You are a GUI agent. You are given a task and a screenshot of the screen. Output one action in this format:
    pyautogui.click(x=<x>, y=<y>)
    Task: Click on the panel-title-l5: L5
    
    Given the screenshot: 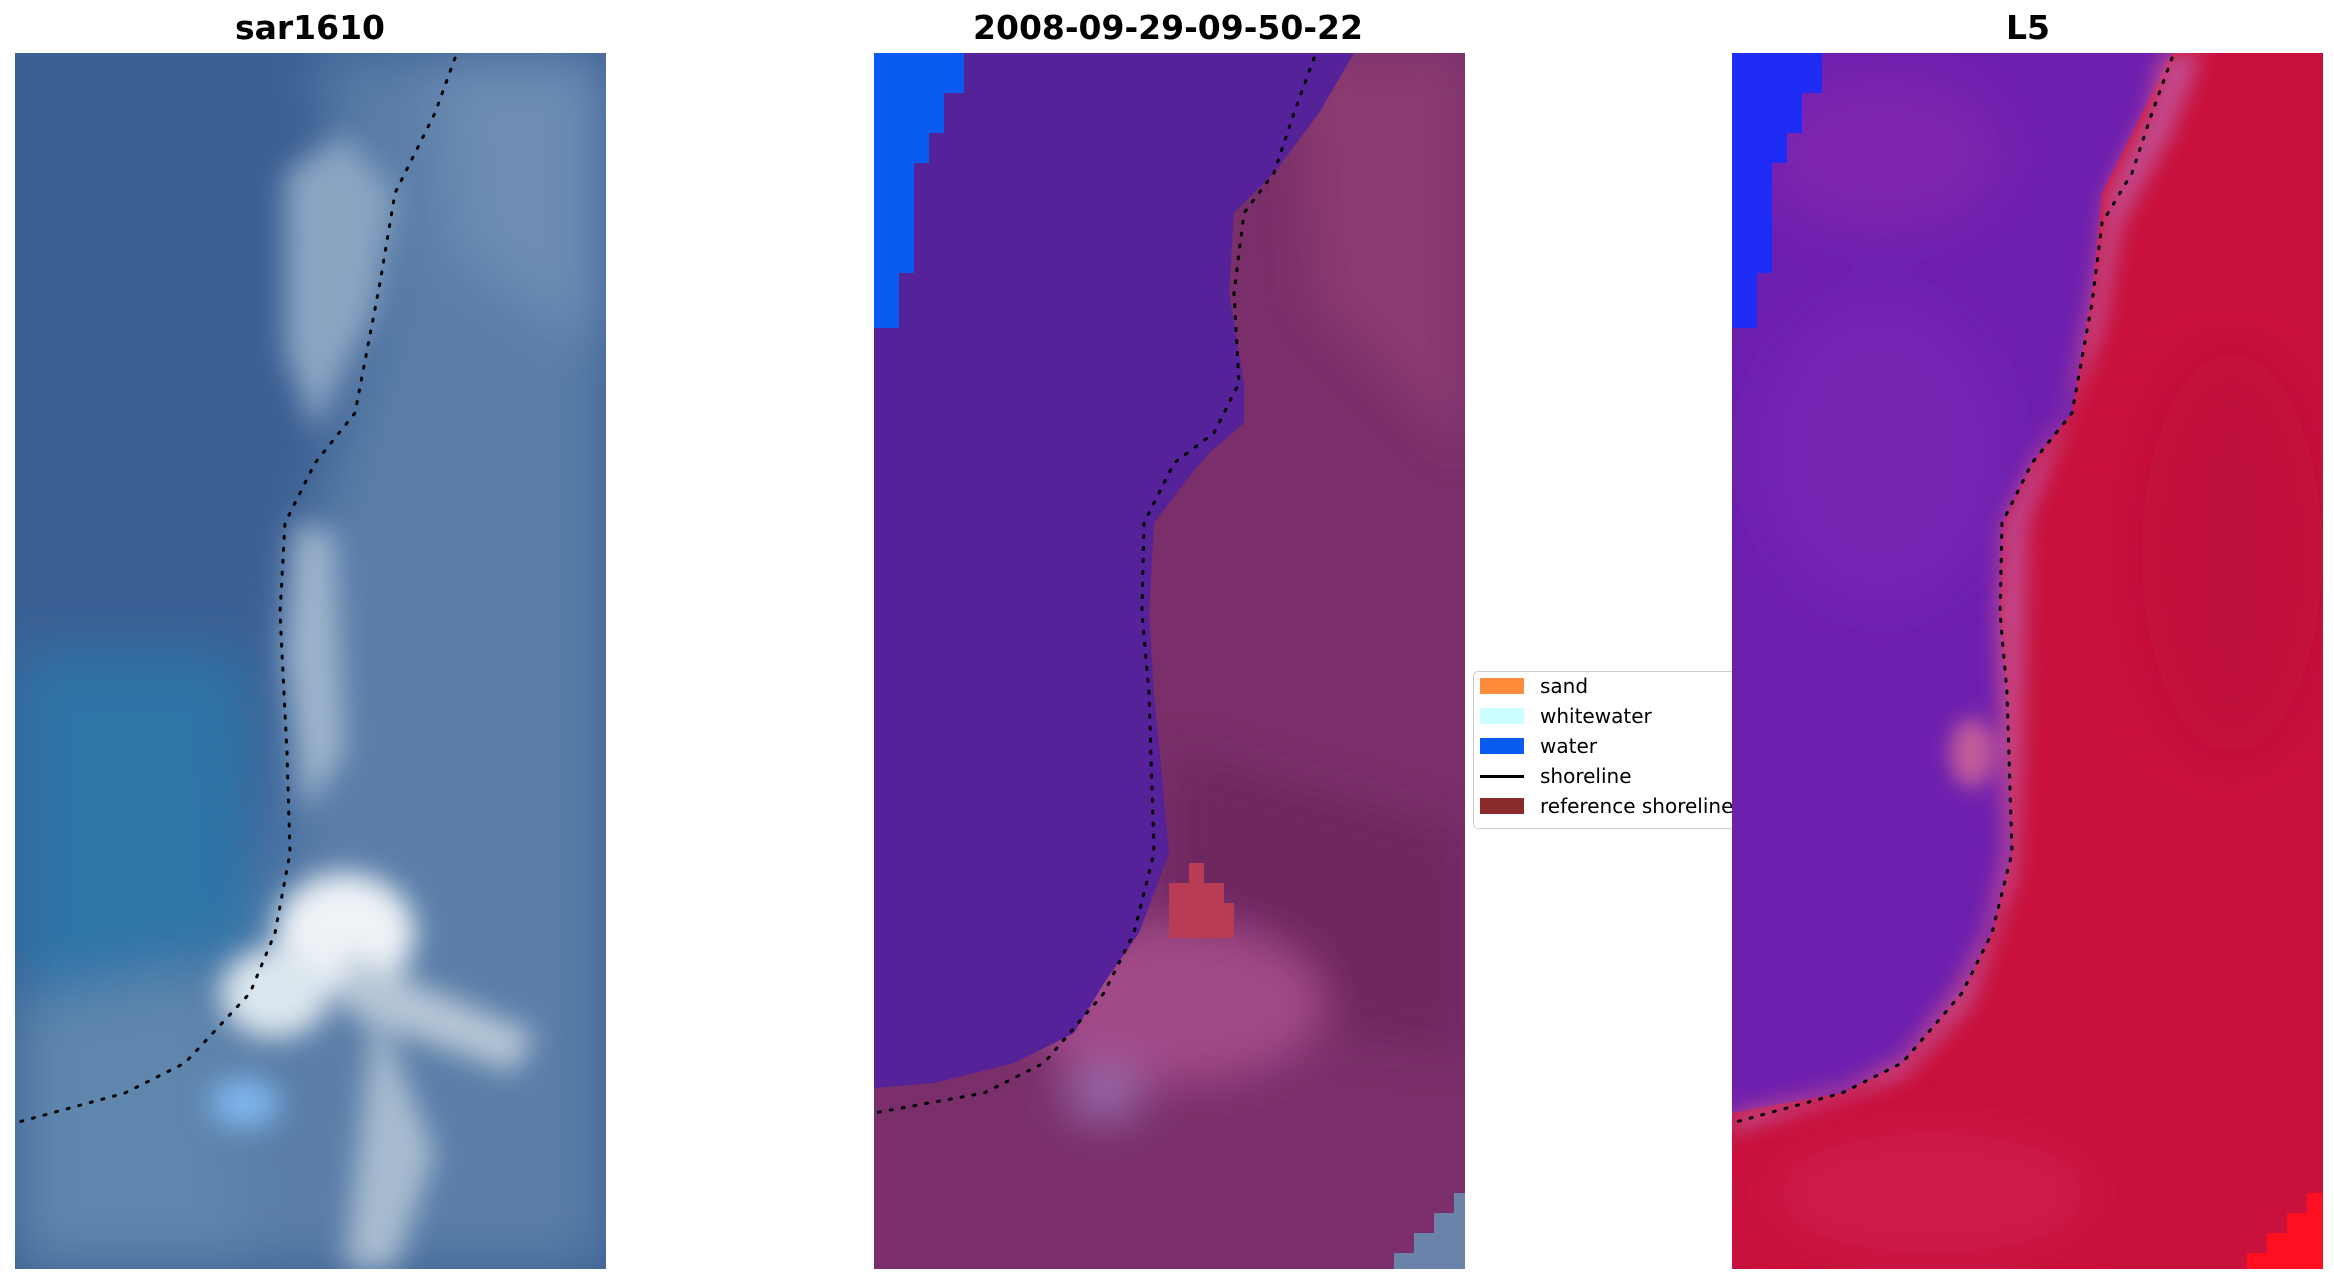 What is the action you would take?
    pyautogui.click(x=2028, y=27)
    